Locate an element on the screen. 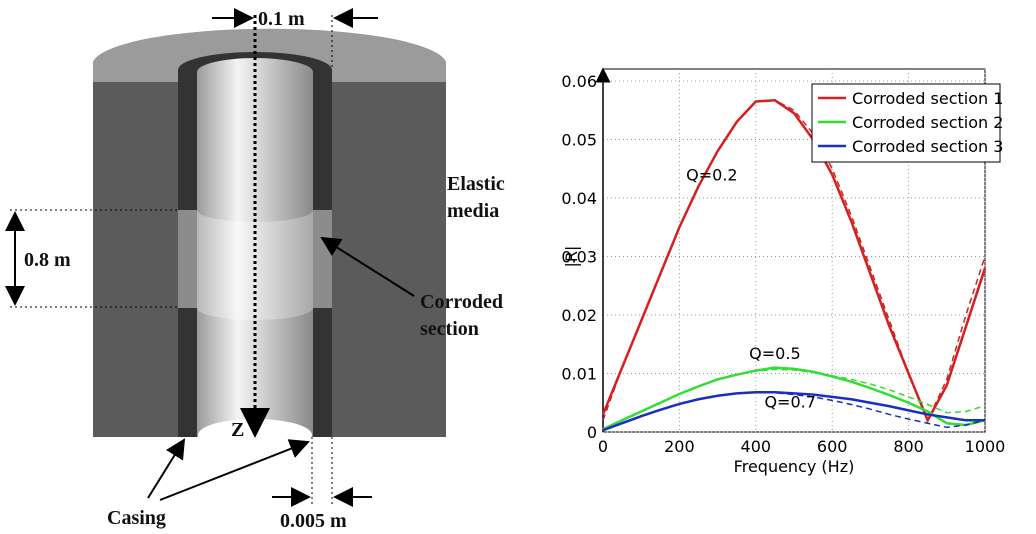  label: 0.005 m is located at coordinates (313, 521).